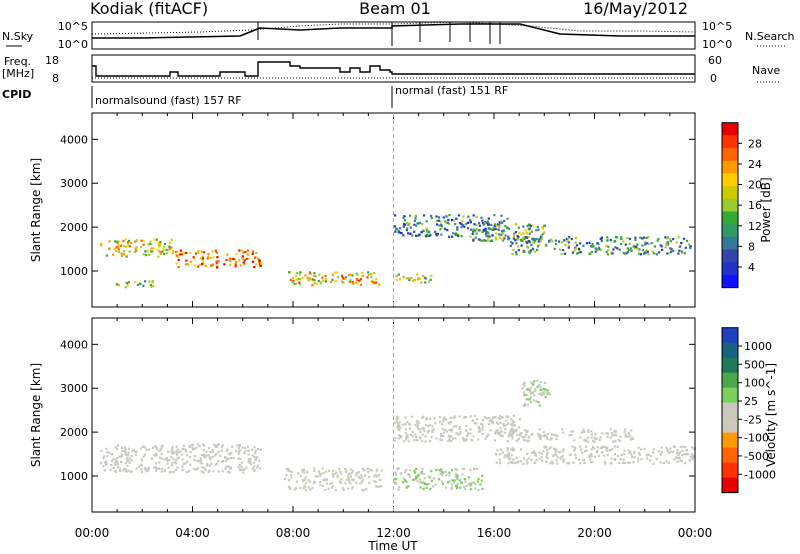 The height and width of the screenshot is (554, 800). What do you see at coordinates (730, 440) in the screenshot?
I see `colorbar-segment` at bounding box center [730, 440].